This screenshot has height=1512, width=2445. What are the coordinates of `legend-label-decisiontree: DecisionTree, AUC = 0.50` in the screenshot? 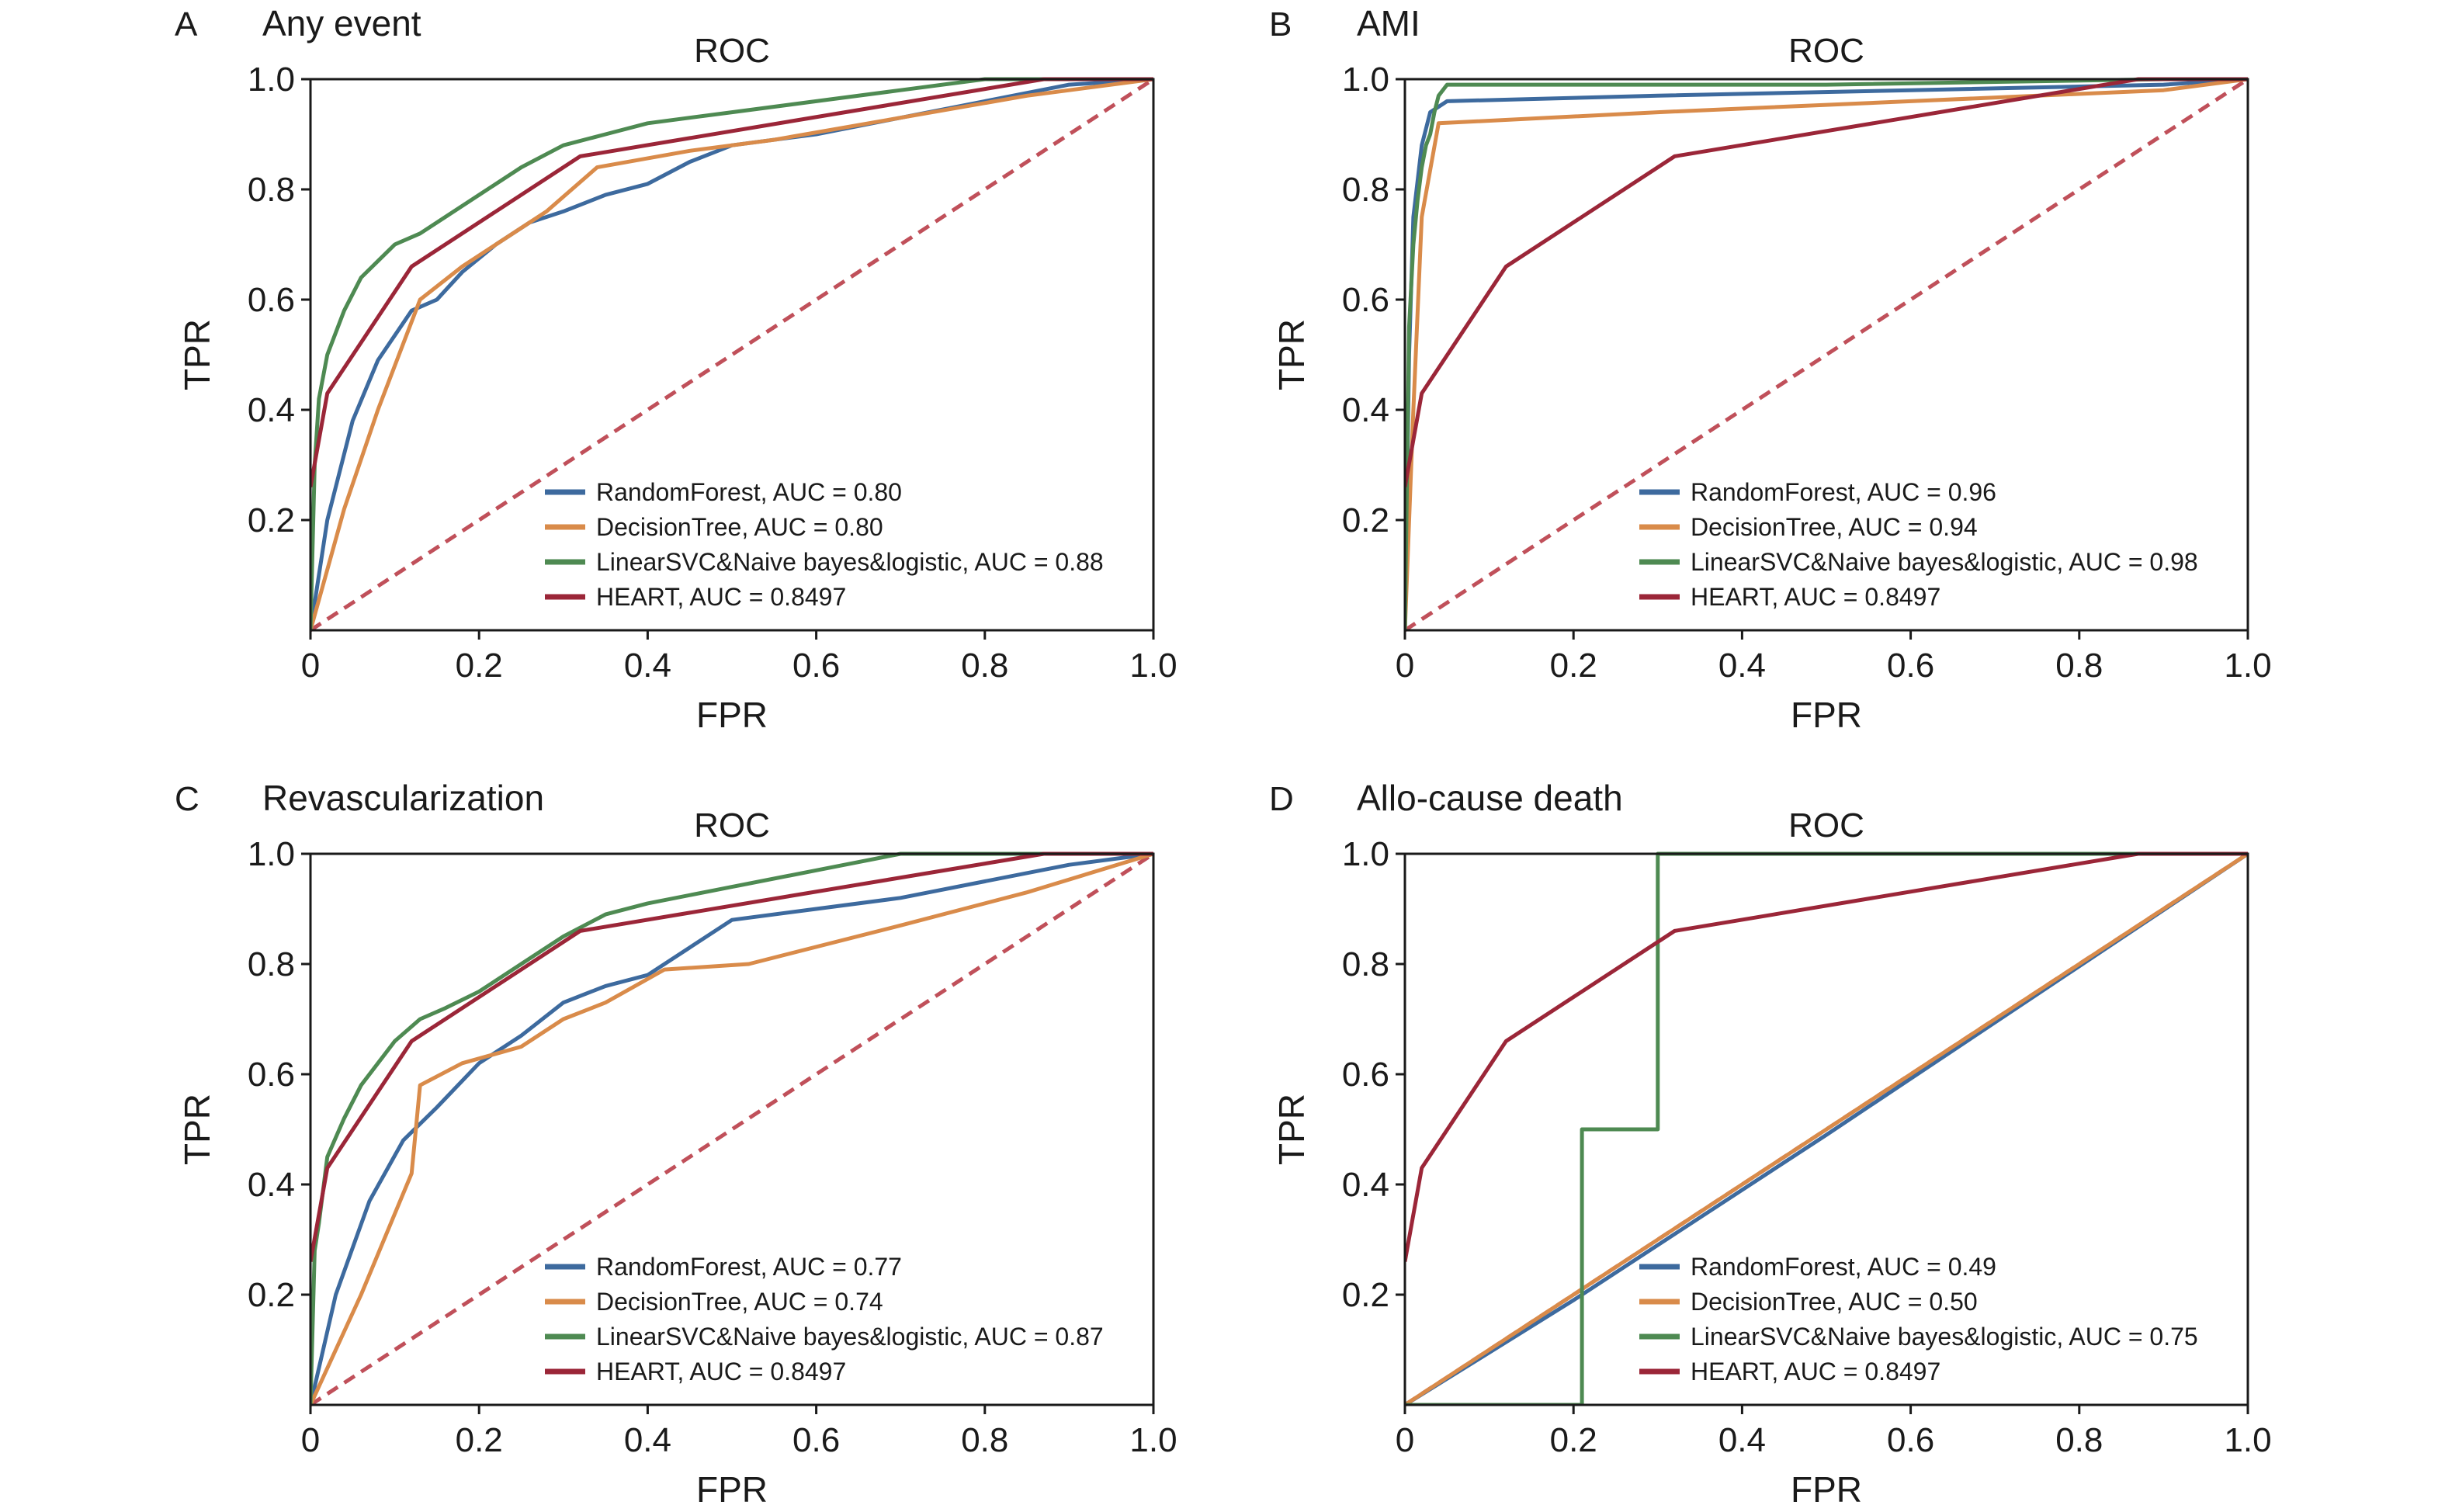 It's located at (1834, 1302).